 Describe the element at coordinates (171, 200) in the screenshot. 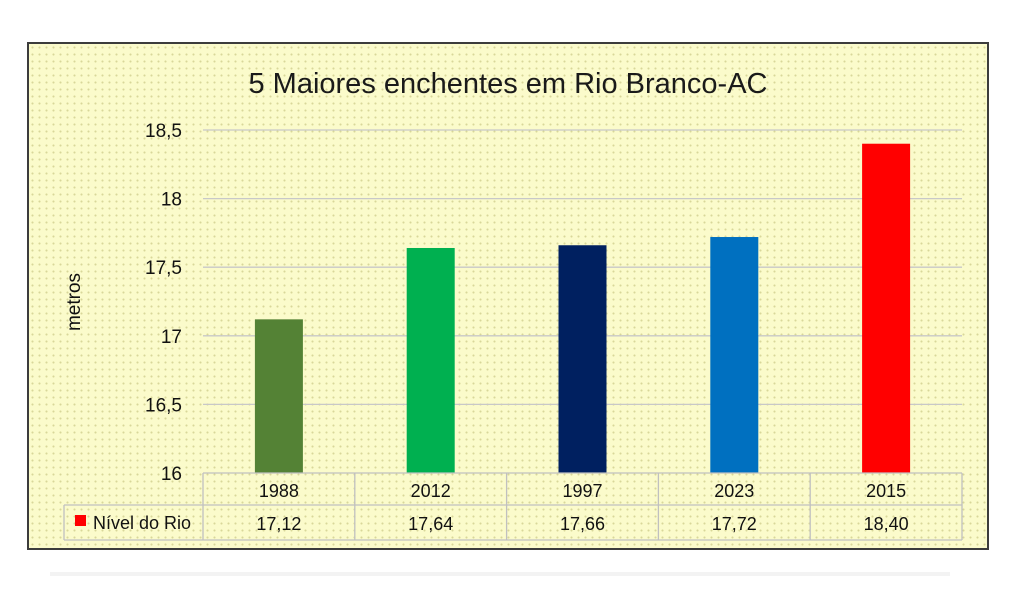

I see `y-tick-label: 18` at that location.